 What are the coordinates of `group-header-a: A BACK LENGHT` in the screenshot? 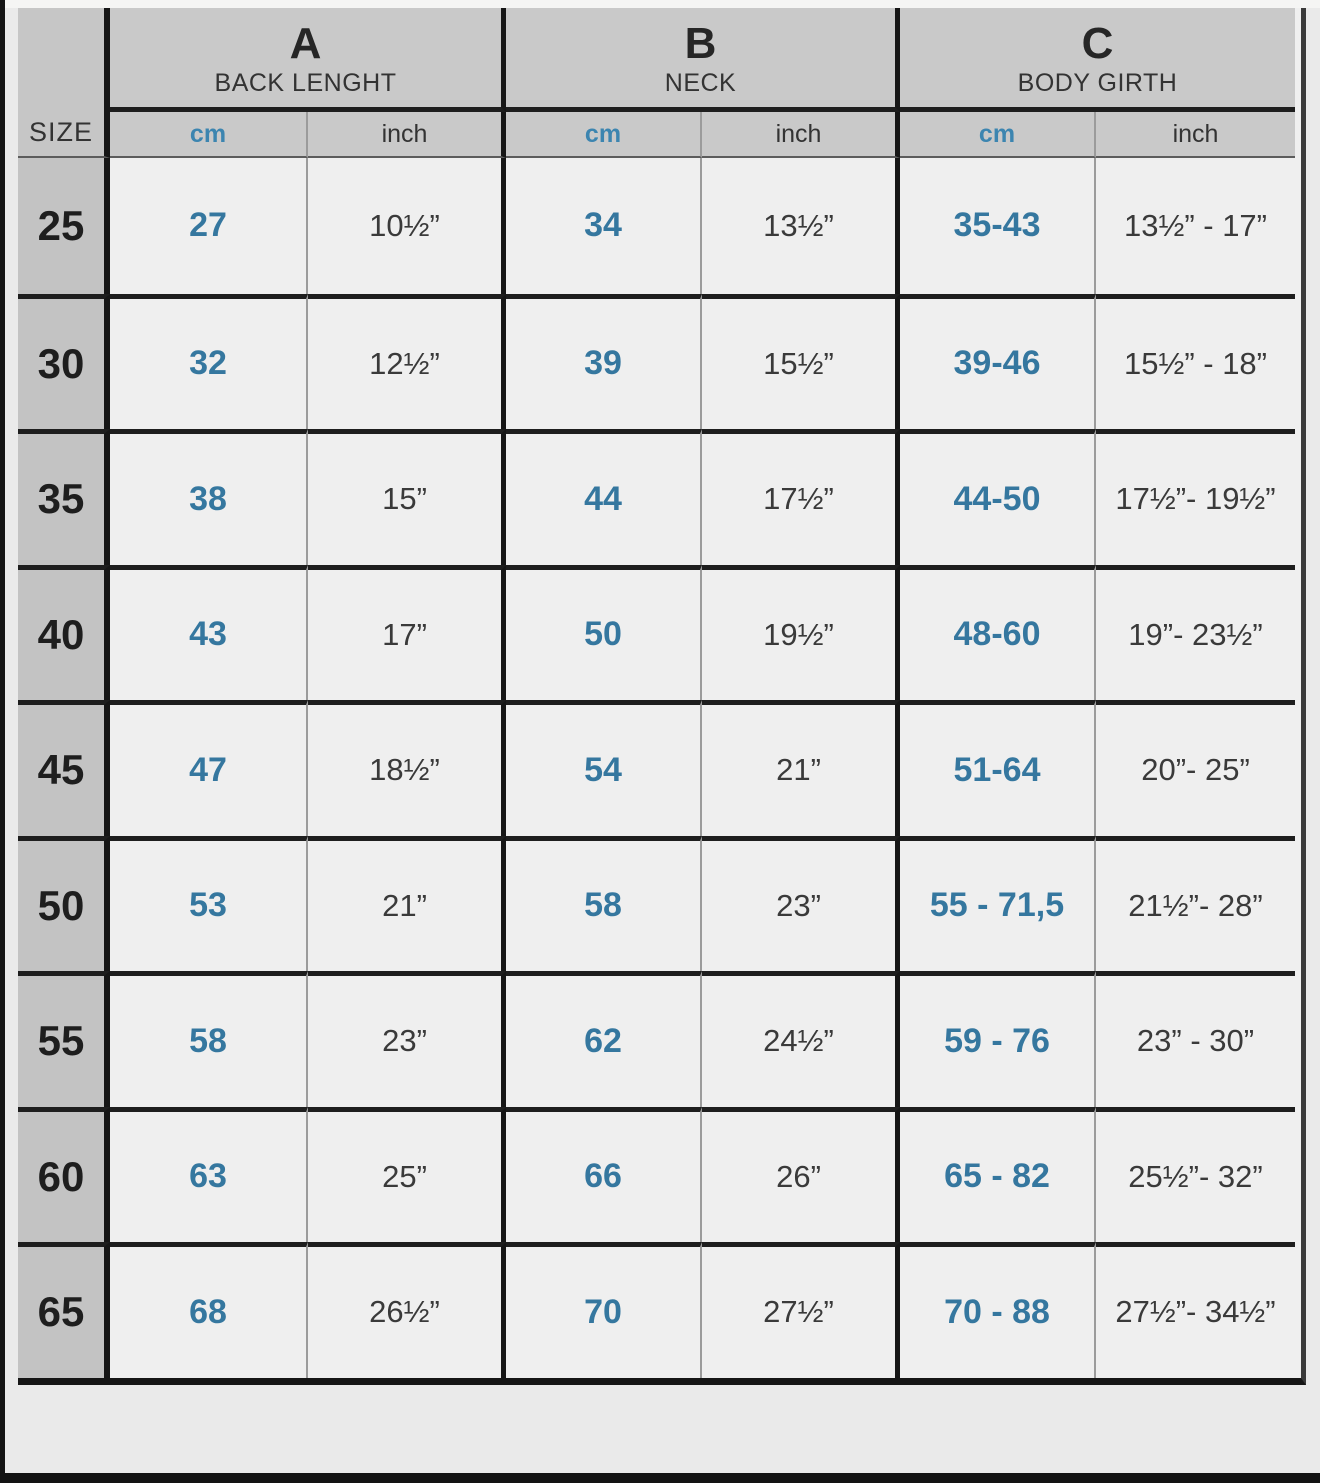 It's located at (308, 60).